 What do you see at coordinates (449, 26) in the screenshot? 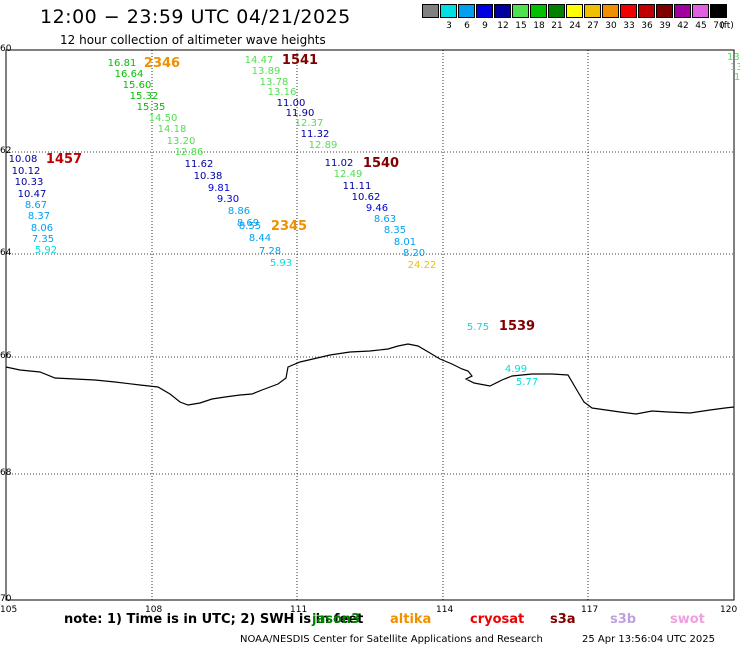
I see `legend-label: 3` at bounding box center [449, 26].